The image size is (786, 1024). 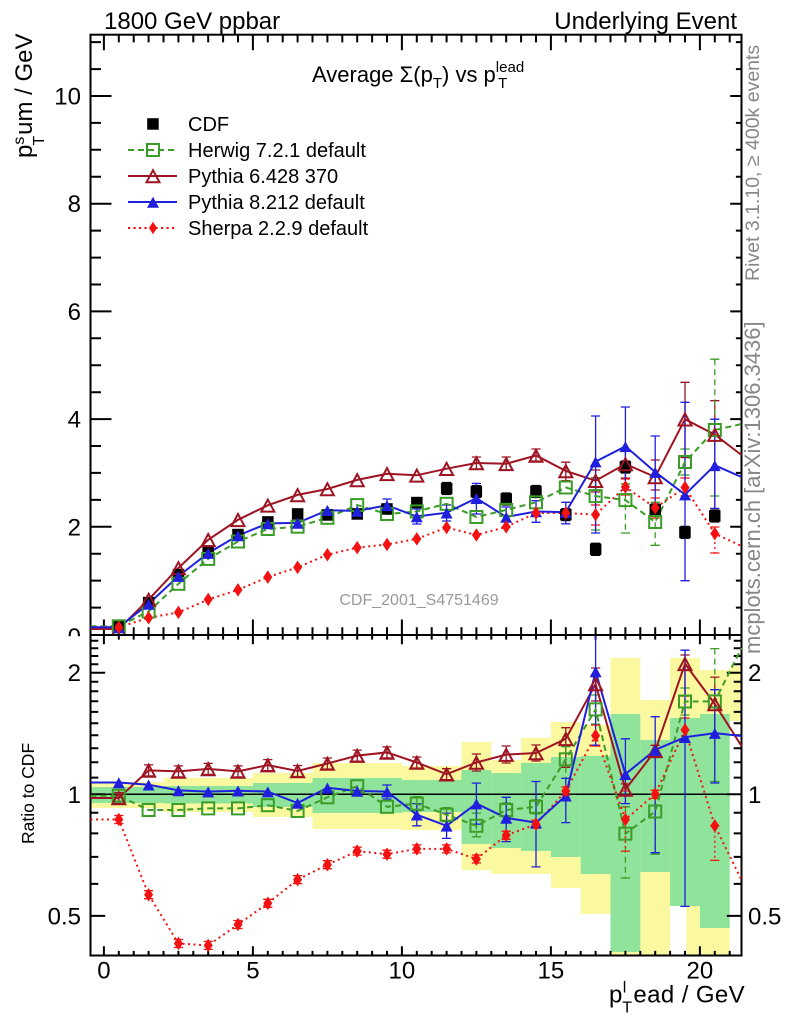 What do you see at coordinates (263, 177) in the screenshot?
I see `svg-text: Pythia 6.428 370` at bounding box center [263, 177].